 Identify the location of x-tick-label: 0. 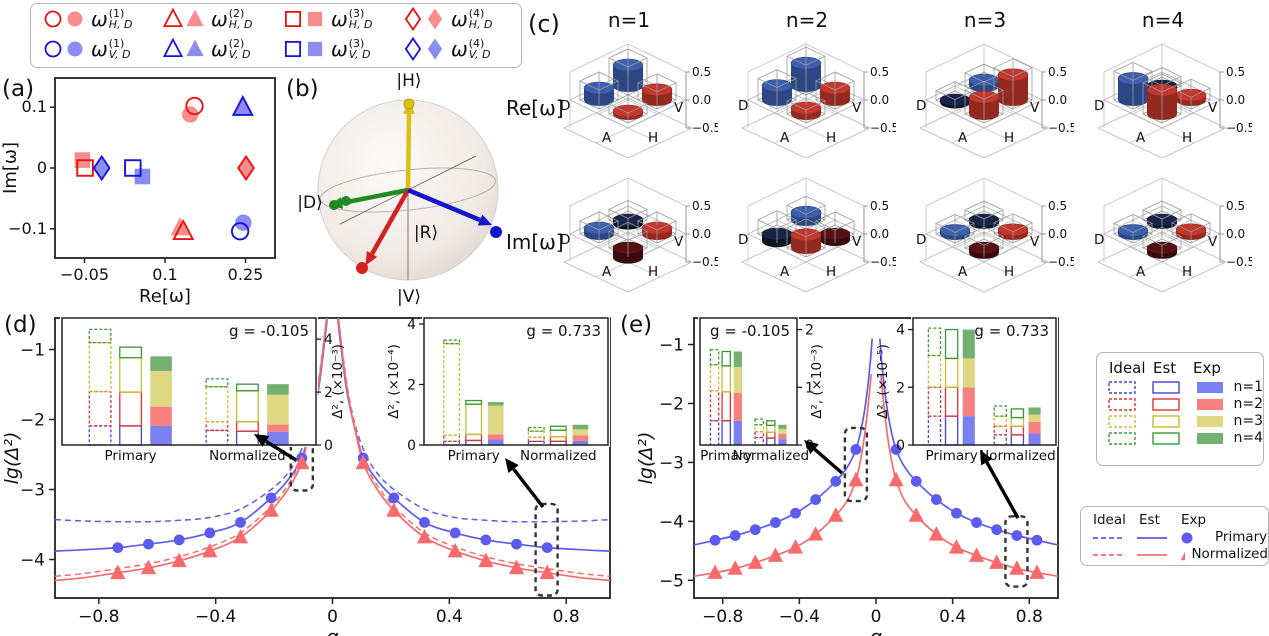
(332, 617).